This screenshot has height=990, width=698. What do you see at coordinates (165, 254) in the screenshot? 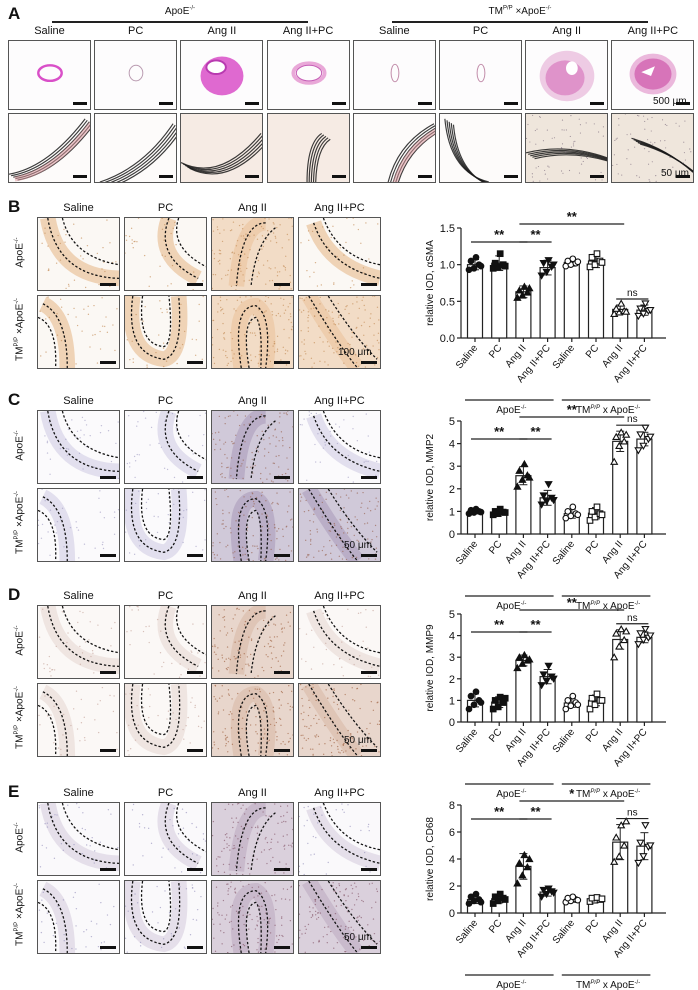
I see `ihc-image-asma-pc-apoe` at bounding box center [165, 254].